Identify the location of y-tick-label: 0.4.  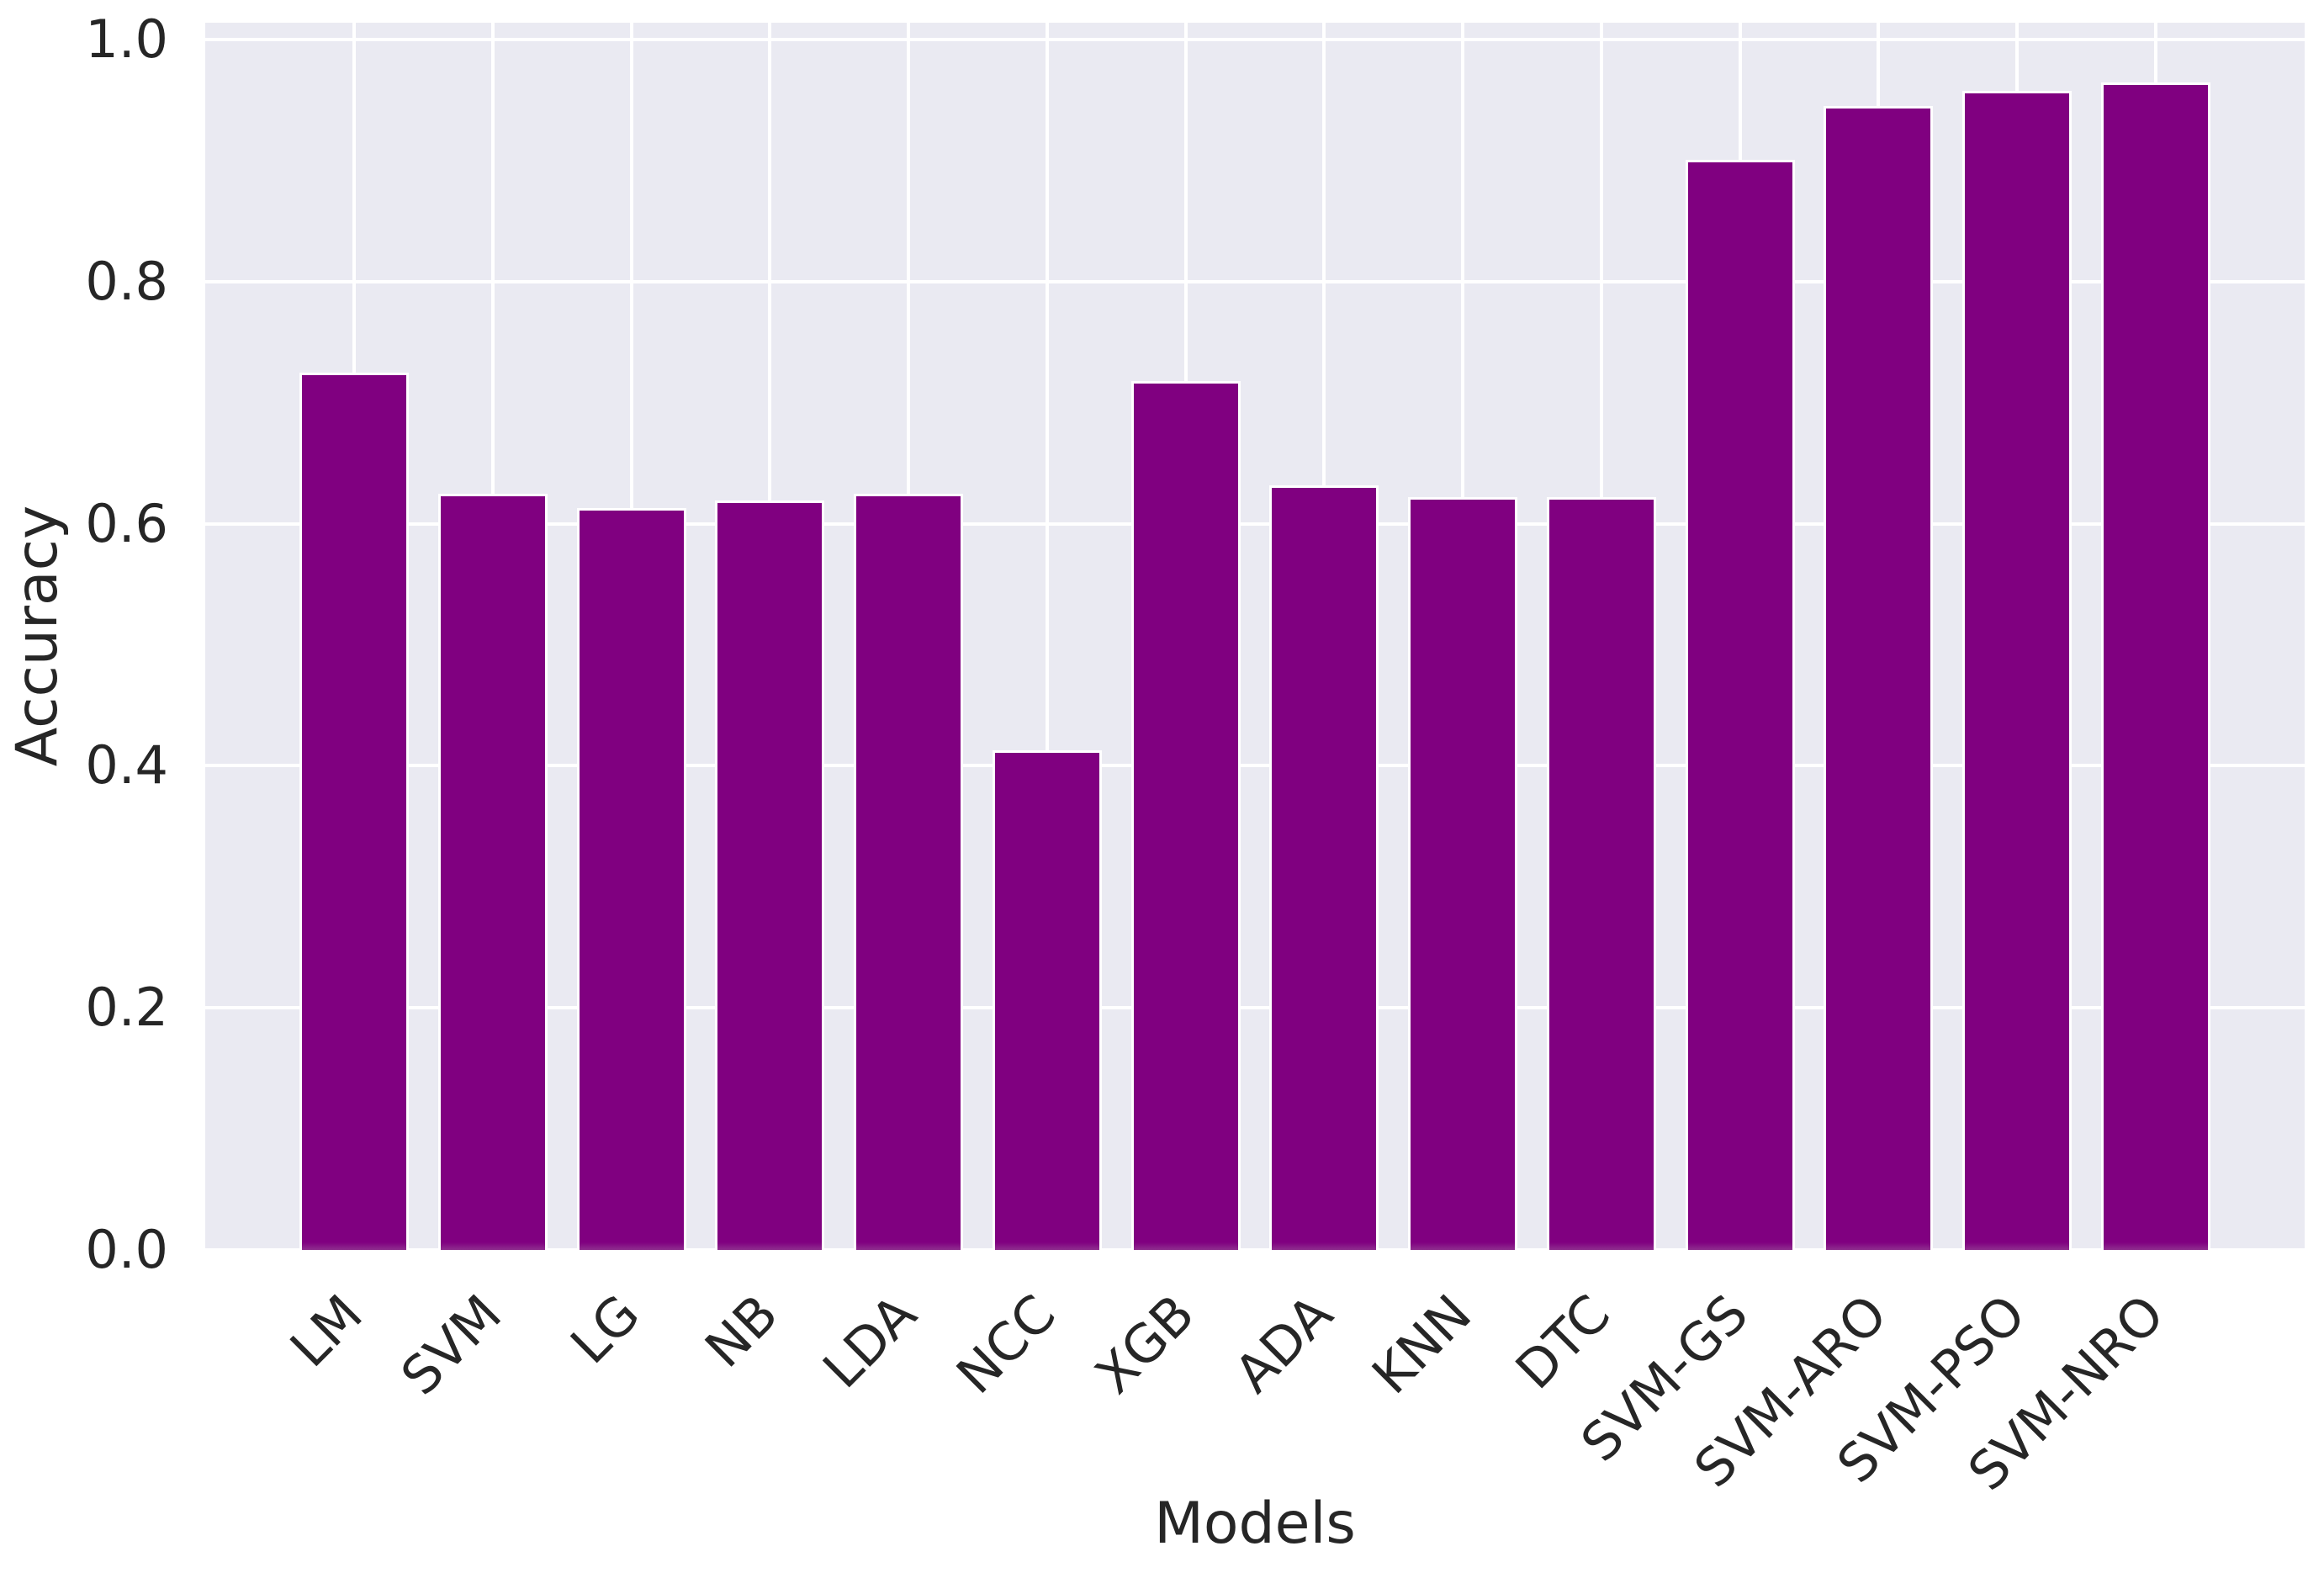
(127, 766).